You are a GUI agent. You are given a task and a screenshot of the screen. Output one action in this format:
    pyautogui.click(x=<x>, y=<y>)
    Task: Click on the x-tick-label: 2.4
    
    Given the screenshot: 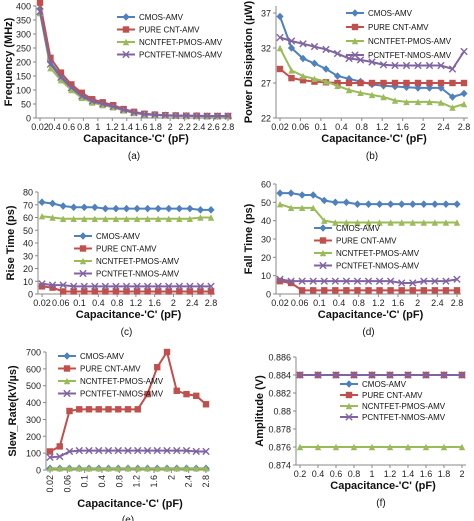 What is the action you would take?
    pyautogui.click(x=443, y=127)
    